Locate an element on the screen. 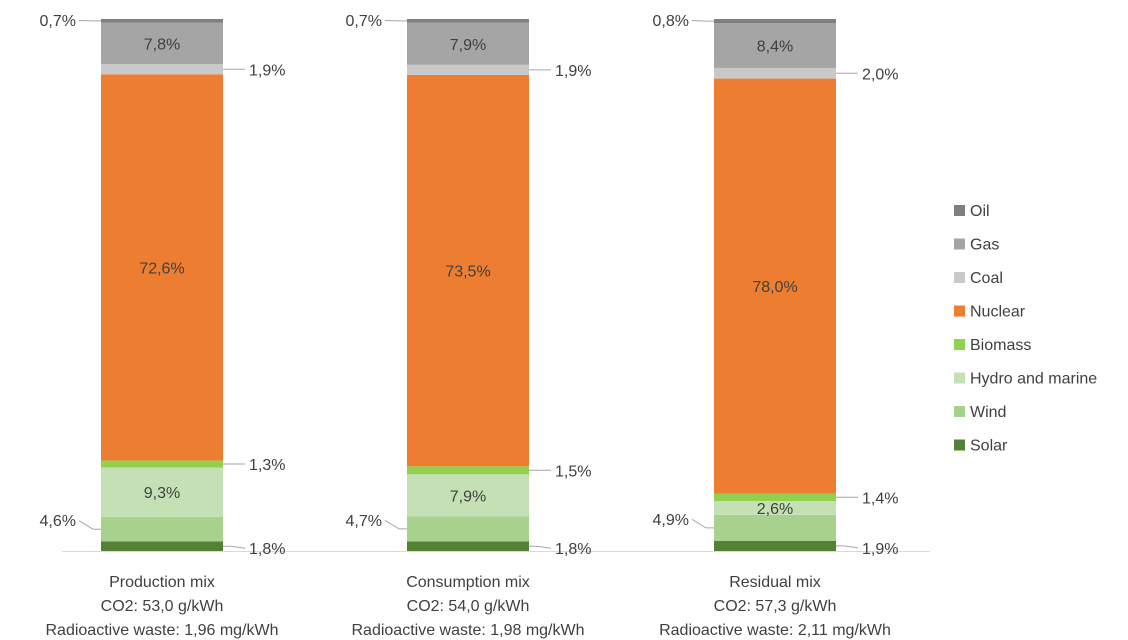 The width and height of the screenshot is (1128, 640). data-label-solar-3: 1,9% is located at coordinates (880, 549).